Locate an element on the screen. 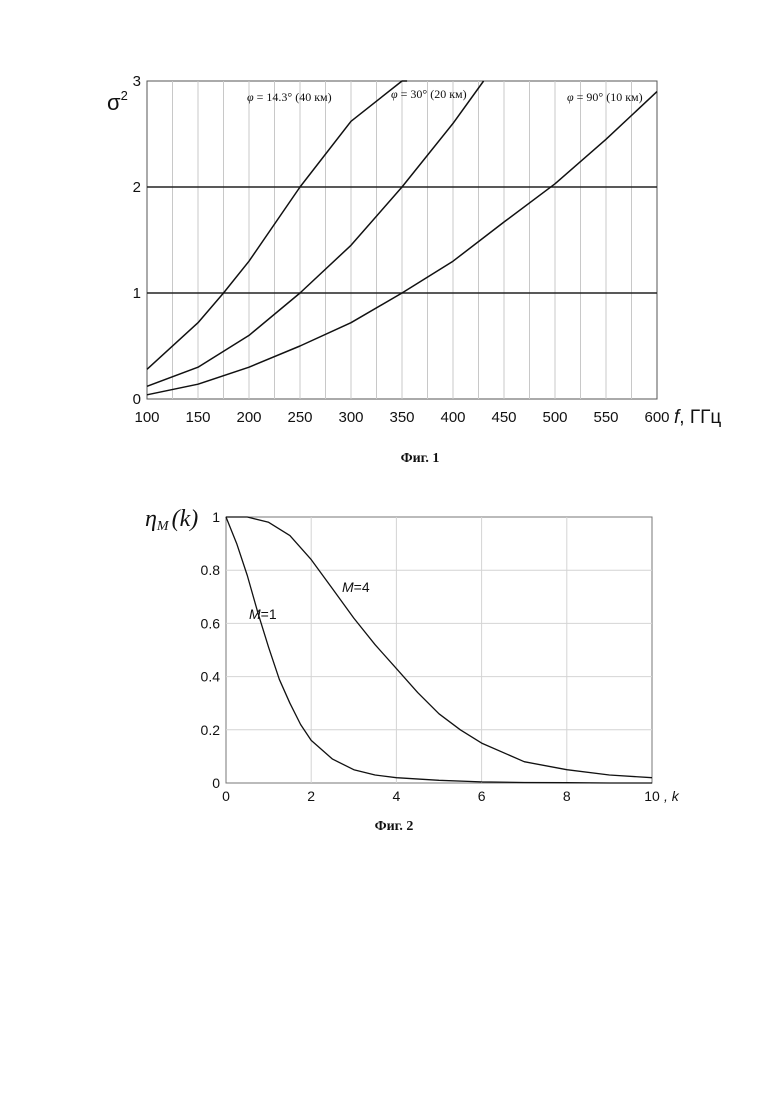  figure-2-caption: Фиг. 2 is located at coordinates (392, 827).